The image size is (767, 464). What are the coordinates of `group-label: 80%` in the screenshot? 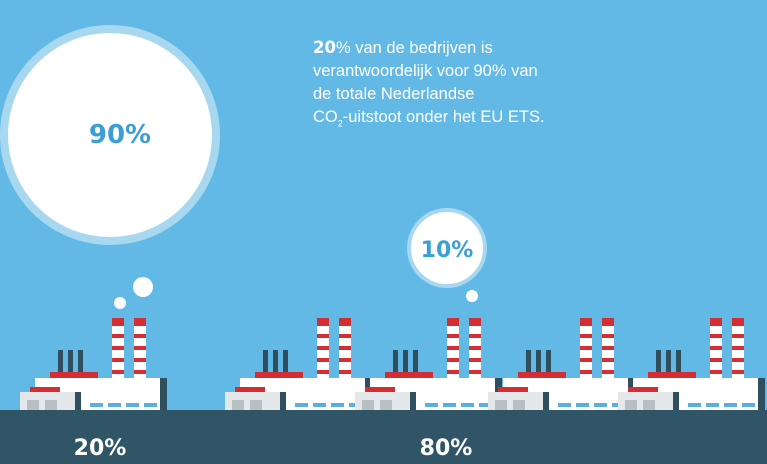 It's located at (446, 448).